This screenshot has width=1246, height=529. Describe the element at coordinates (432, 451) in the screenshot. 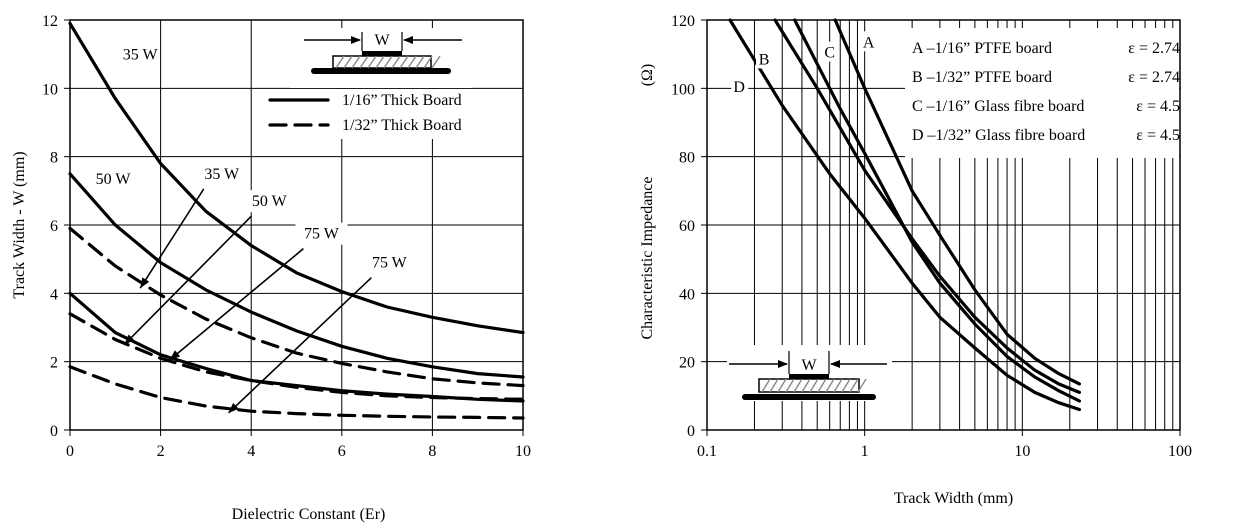

I see `x-tick-label: 8` at that location.